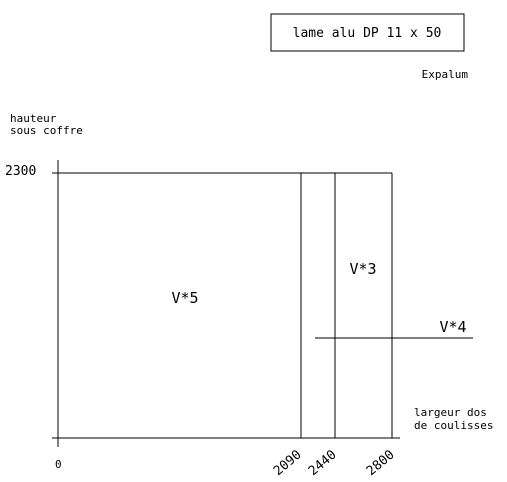 This screenshot has width=507, height=482. Describe the element at coordinates (452, 327) in the screenshot. I see `zone-label-v4: V*4` at that location.